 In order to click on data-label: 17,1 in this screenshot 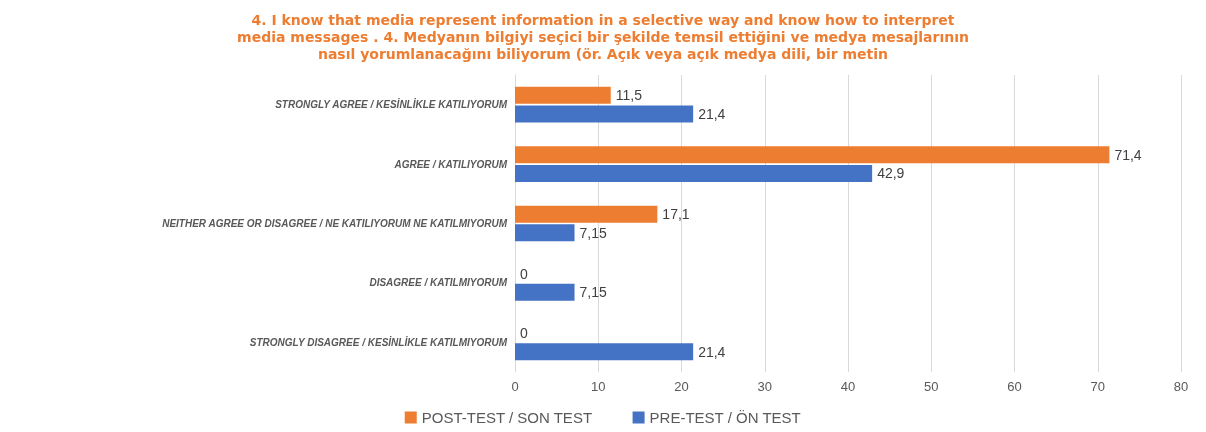, I will do `click(676, 214)`.